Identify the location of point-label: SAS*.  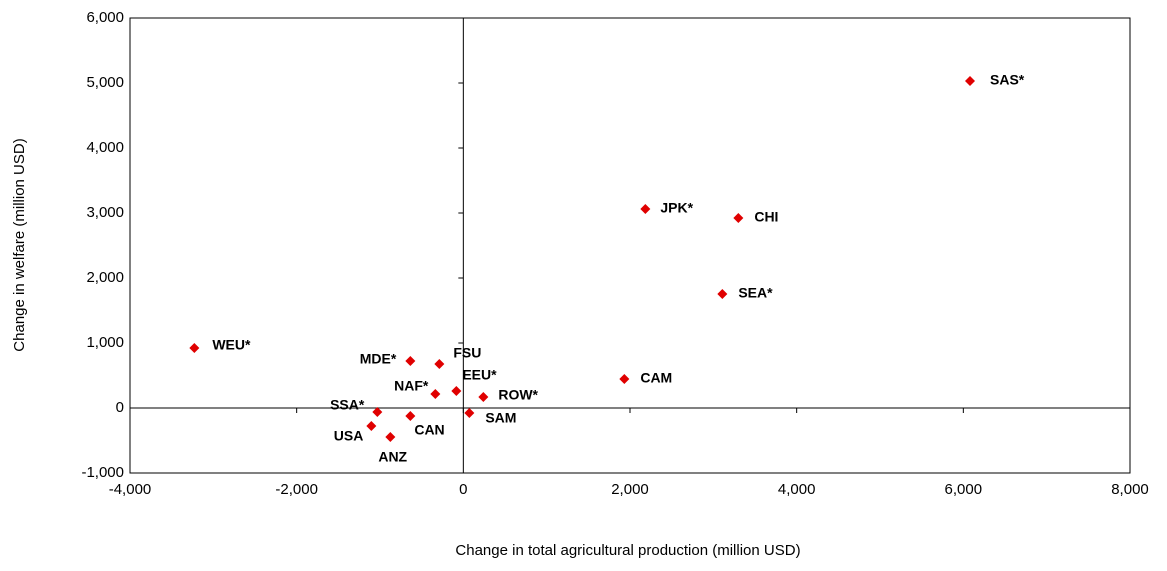
(1007, 80).